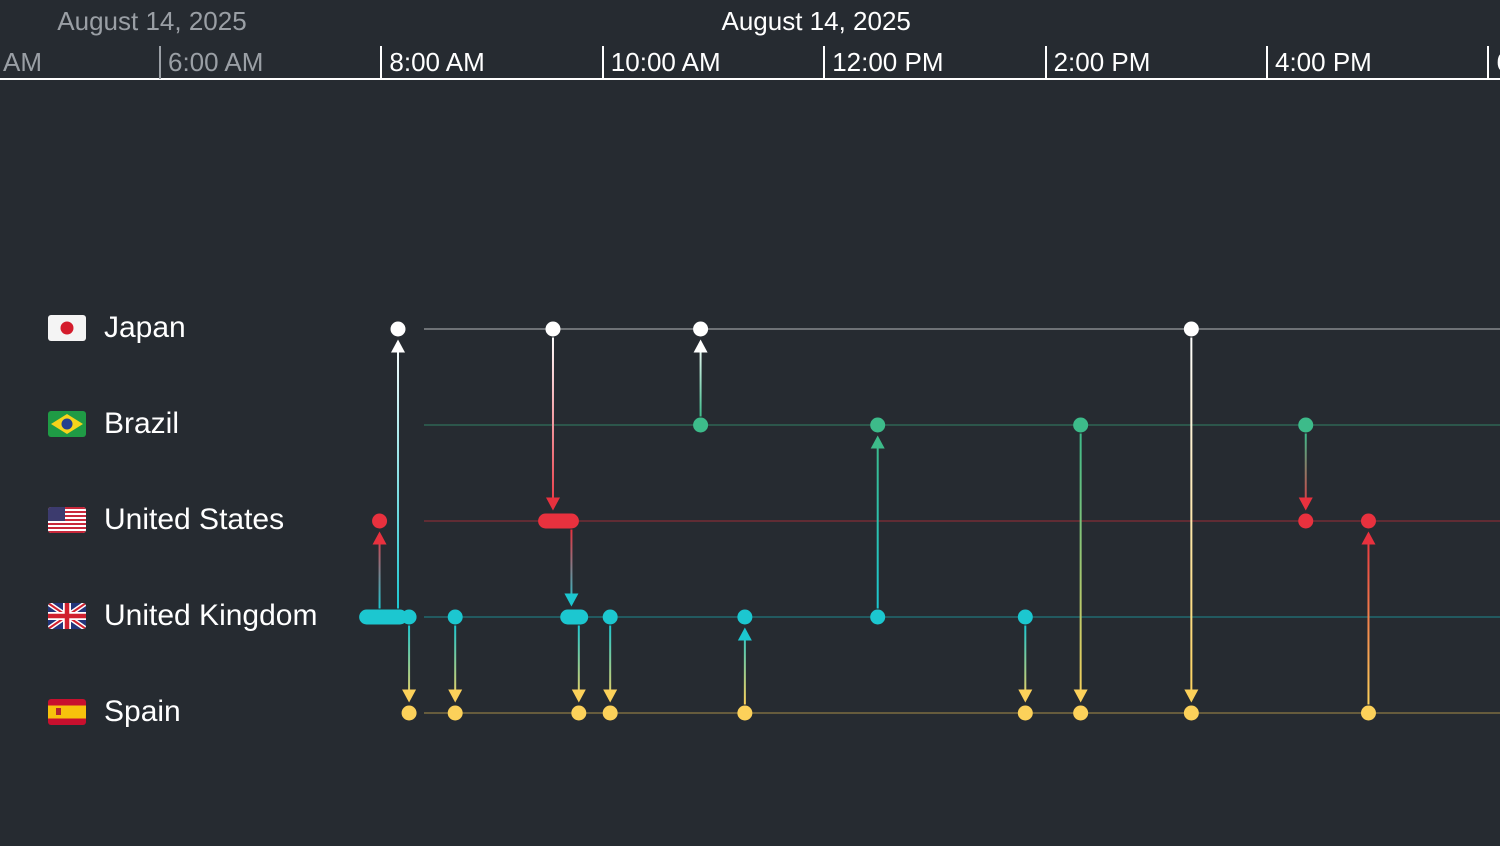  I want to click on row-label-text: Japan, so click(145, 327).